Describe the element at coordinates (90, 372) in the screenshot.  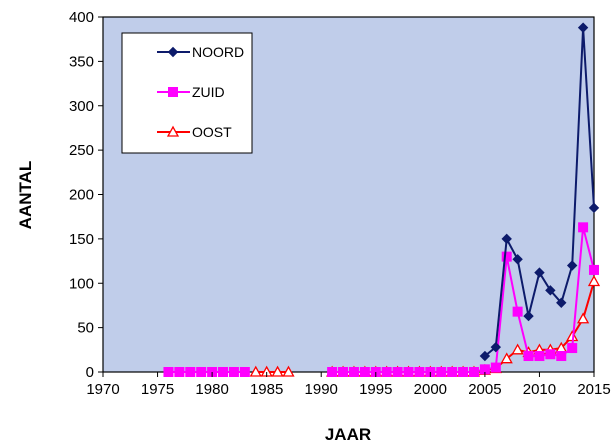
I see `y-tick-label: 0` at that location.